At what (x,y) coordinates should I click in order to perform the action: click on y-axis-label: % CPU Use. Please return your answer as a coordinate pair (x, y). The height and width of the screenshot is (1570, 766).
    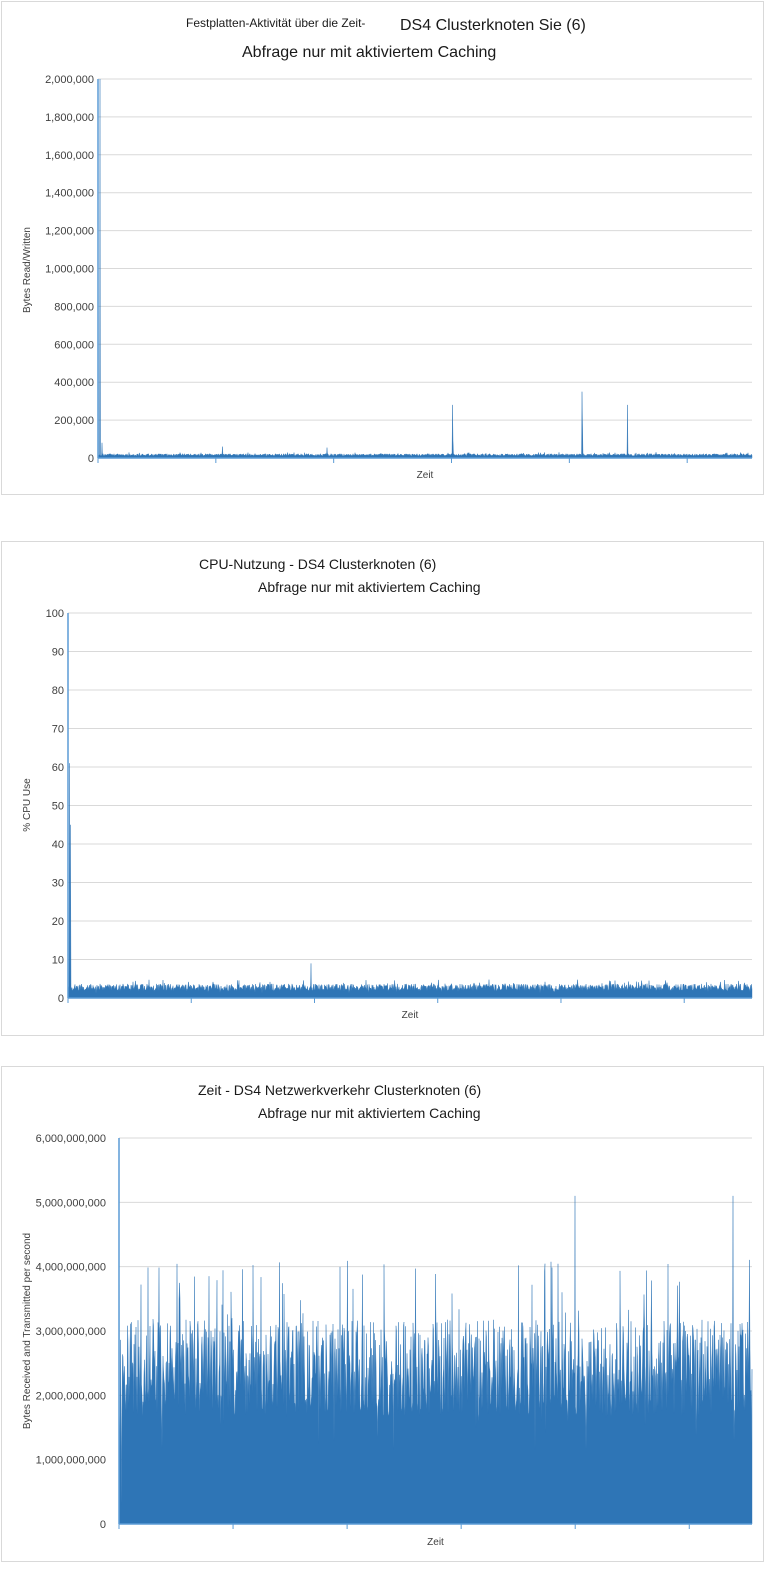
    Looking at the image, I should click on (27, 805).